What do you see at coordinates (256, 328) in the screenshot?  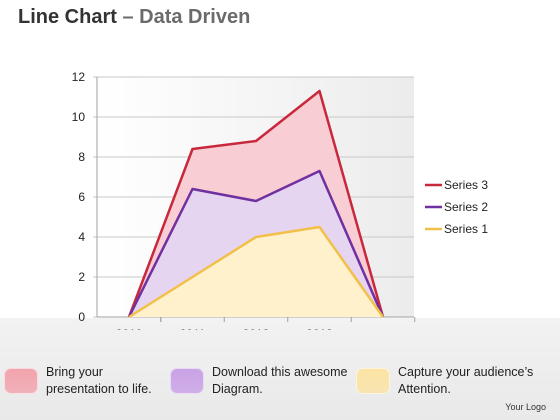 I see `x-tick-label: 2012` at bounding box center [256, 328].